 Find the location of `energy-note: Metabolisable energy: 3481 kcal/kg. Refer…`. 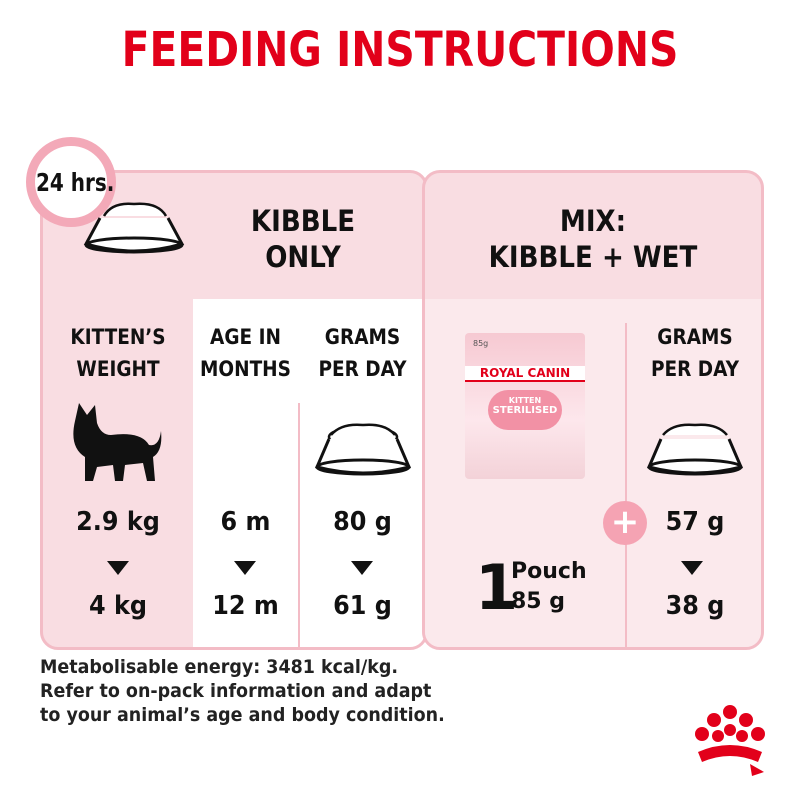

energy-note: Metabolisable energy: 3481 kcal/kg. Refer… is located at coordinates (242, 691).